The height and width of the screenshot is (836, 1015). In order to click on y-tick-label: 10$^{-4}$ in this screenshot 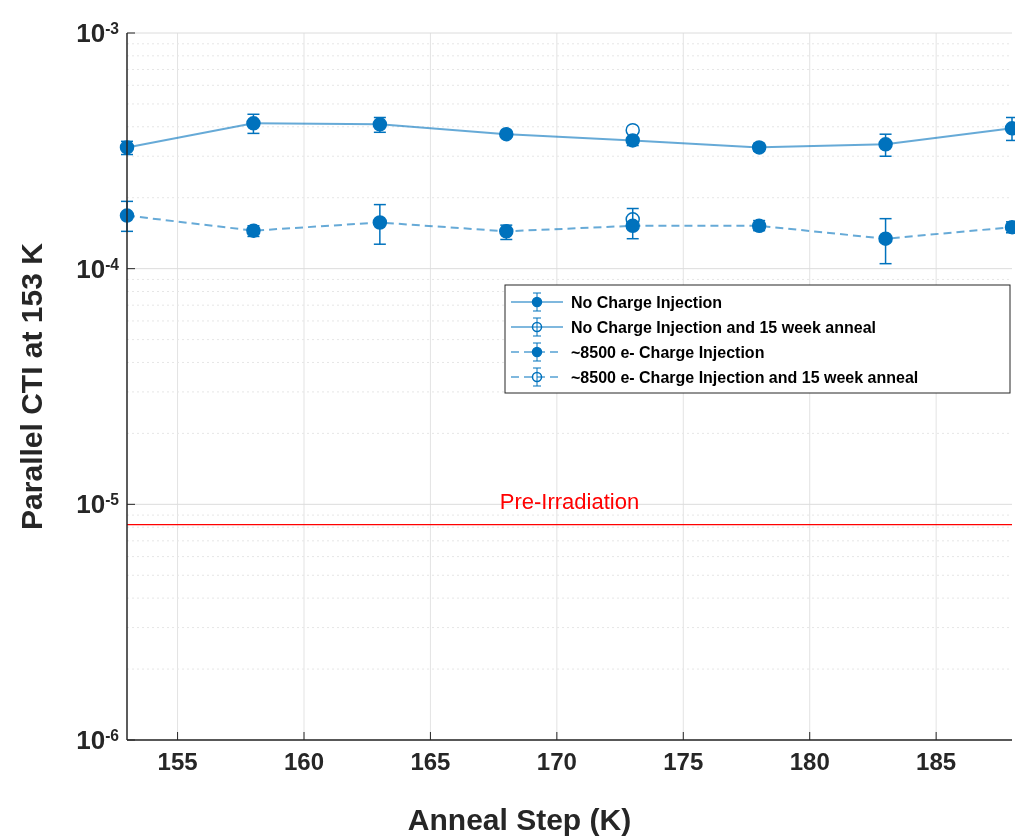, I will do `click(98, 268)`.